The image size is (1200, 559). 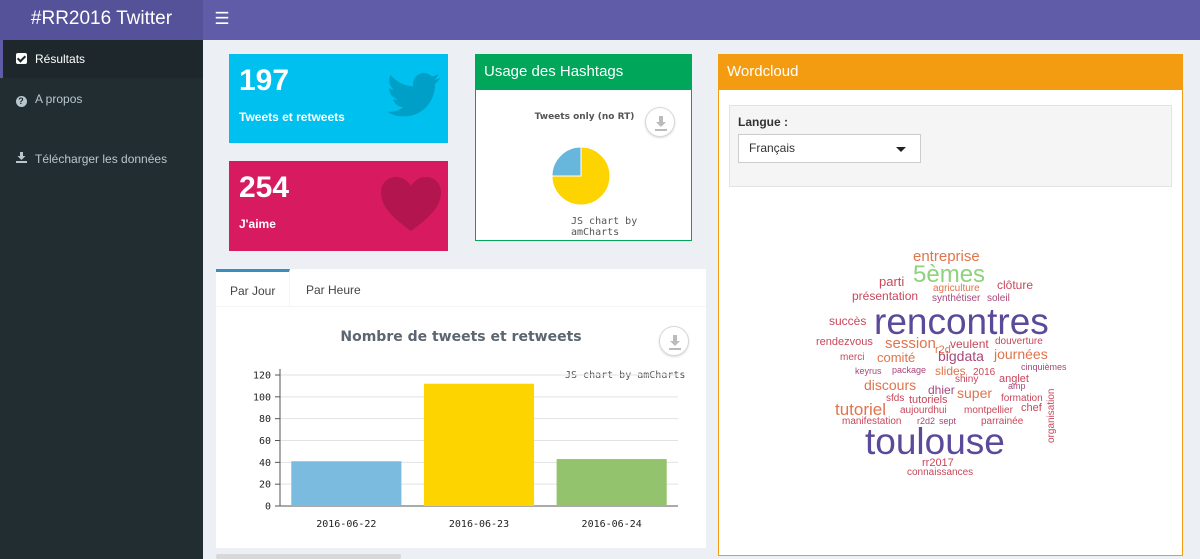 I want to click on wordcloud-word: merci, so click(x=852, y=357).